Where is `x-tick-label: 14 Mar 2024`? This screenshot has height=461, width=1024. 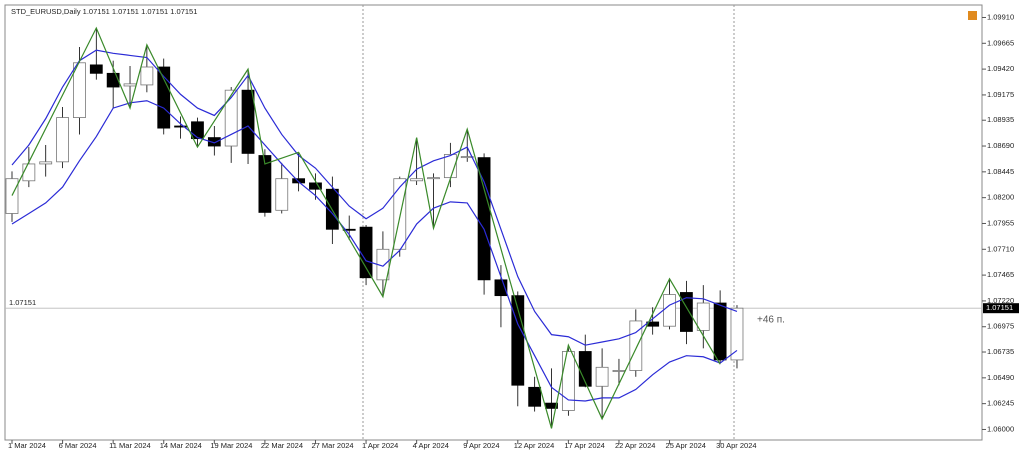
x-tick-label: 14 Mar 2024 is located at coordinates (181, 445).